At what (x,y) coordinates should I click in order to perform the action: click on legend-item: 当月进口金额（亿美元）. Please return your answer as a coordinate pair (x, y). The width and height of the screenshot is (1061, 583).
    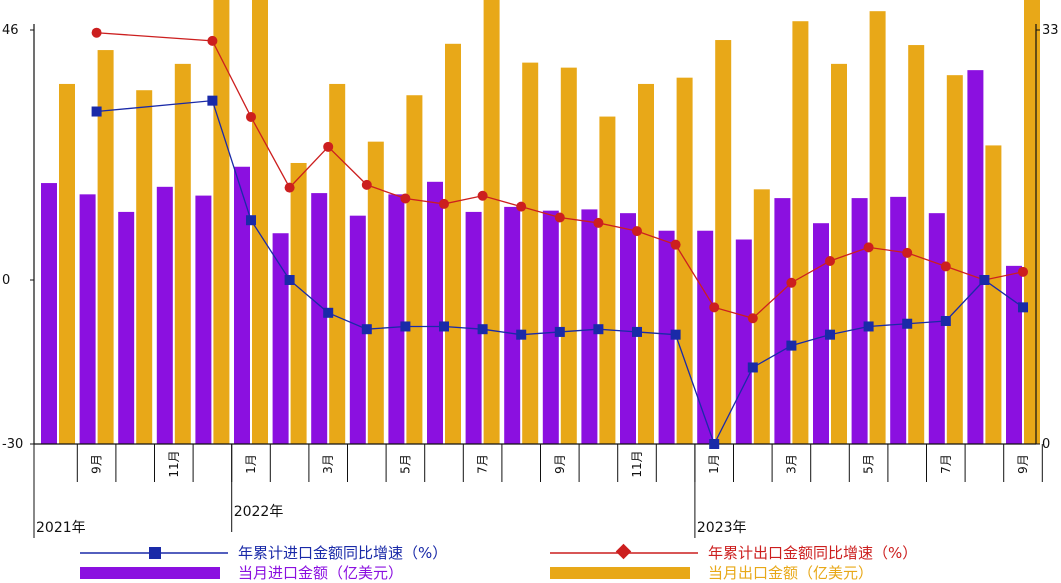
    Looking at the image, I should click on (241, 573).